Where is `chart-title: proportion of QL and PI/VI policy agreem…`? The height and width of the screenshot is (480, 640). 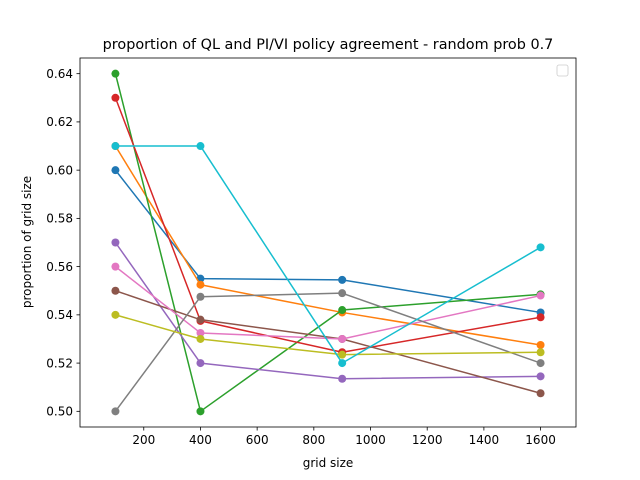 chart-title: proportion of QL and PI/VI policy agreem… is located at coordinates (328, 45).